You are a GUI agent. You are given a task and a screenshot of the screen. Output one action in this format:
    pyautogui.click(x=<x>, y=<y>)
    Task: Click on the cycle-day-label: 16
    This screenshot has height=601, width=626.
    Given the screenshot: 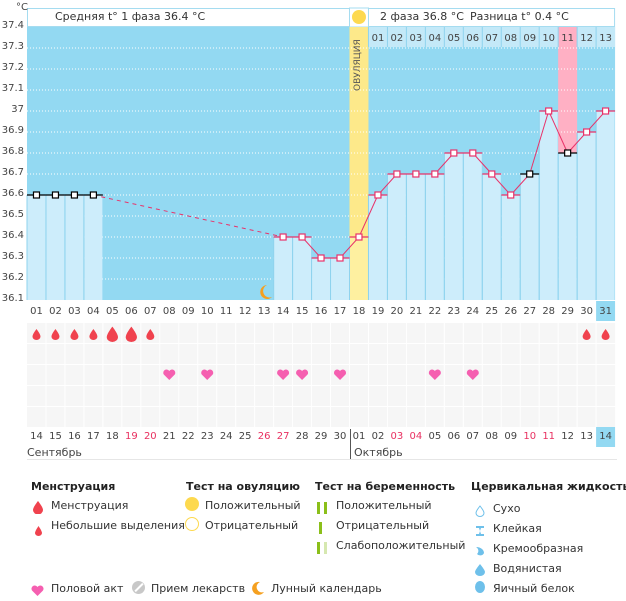 What is the action you would take?
    pyautogui.click(x=321, y=311)
    